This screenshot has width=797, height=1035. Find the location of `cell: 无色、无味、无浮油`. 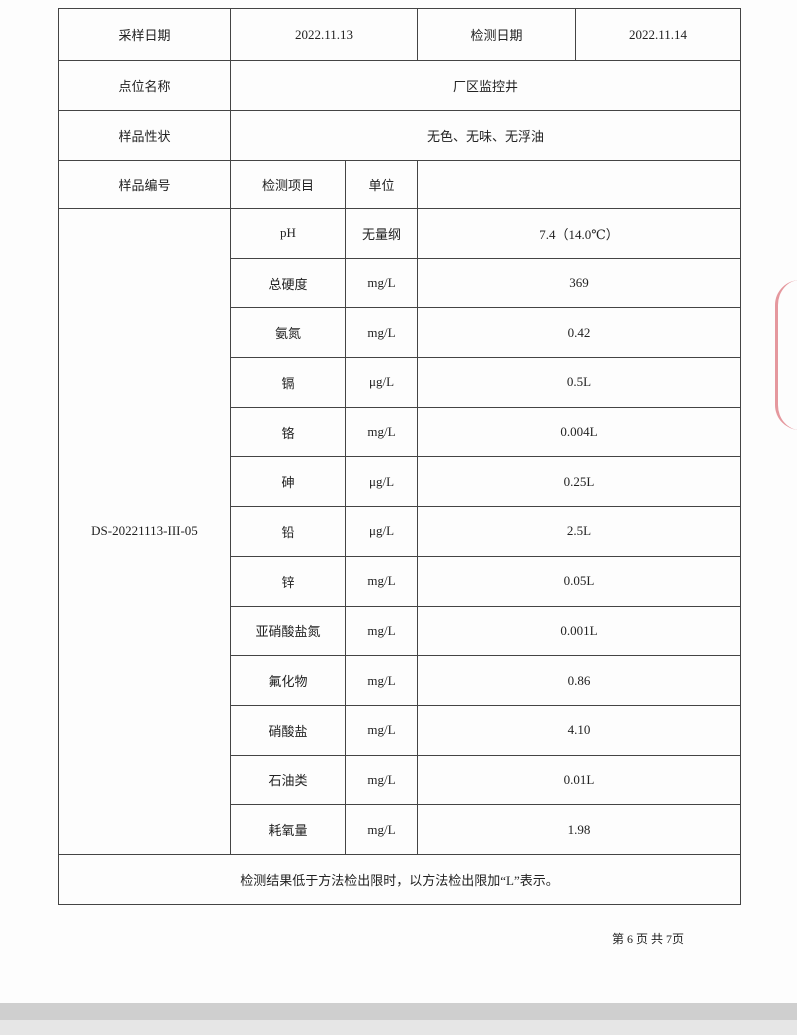

cell: 无色、无味、无浮油 is located at coordinates (485, 135).